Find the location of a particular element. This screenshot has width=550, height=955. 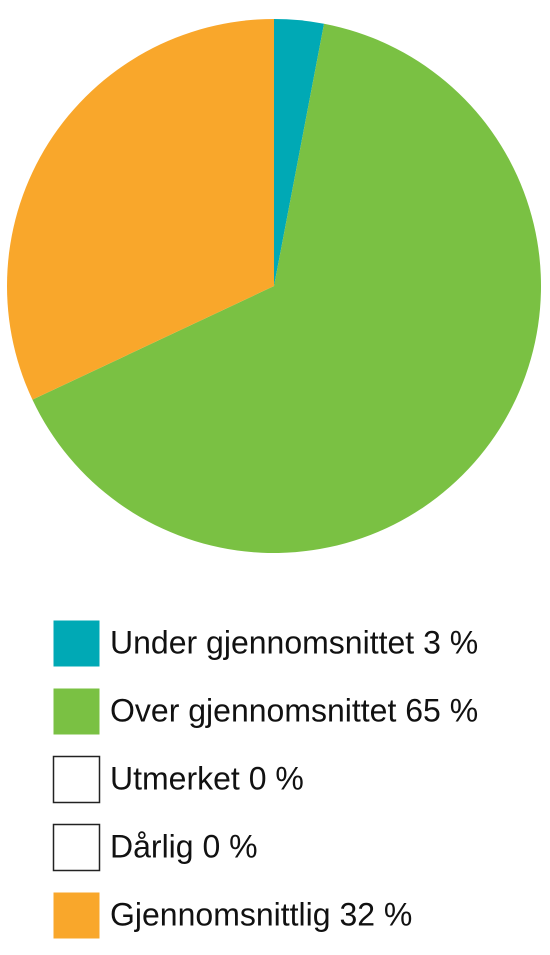

pie-slice is located at coordinates (299, 152).